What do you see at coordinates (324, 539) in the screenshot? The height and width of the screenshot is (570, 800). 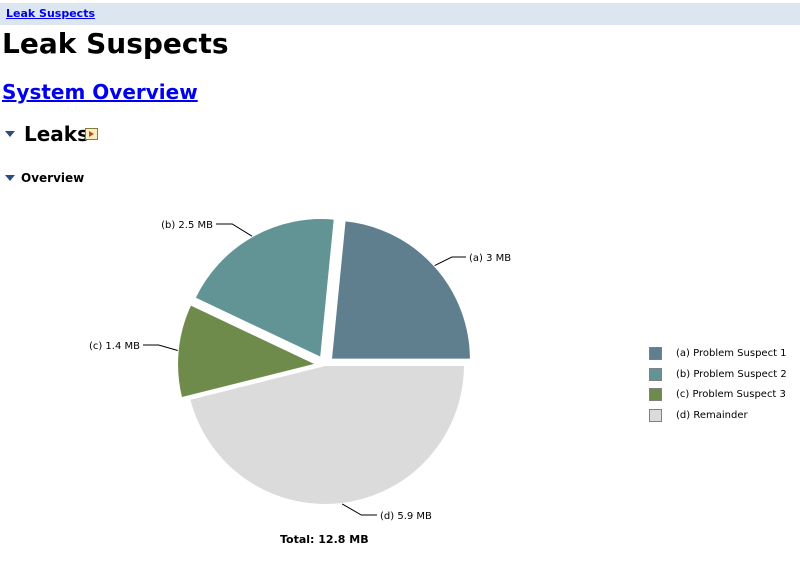 I see `chart-total: Total: 12.8 MB` at bounding box center [324, 539].